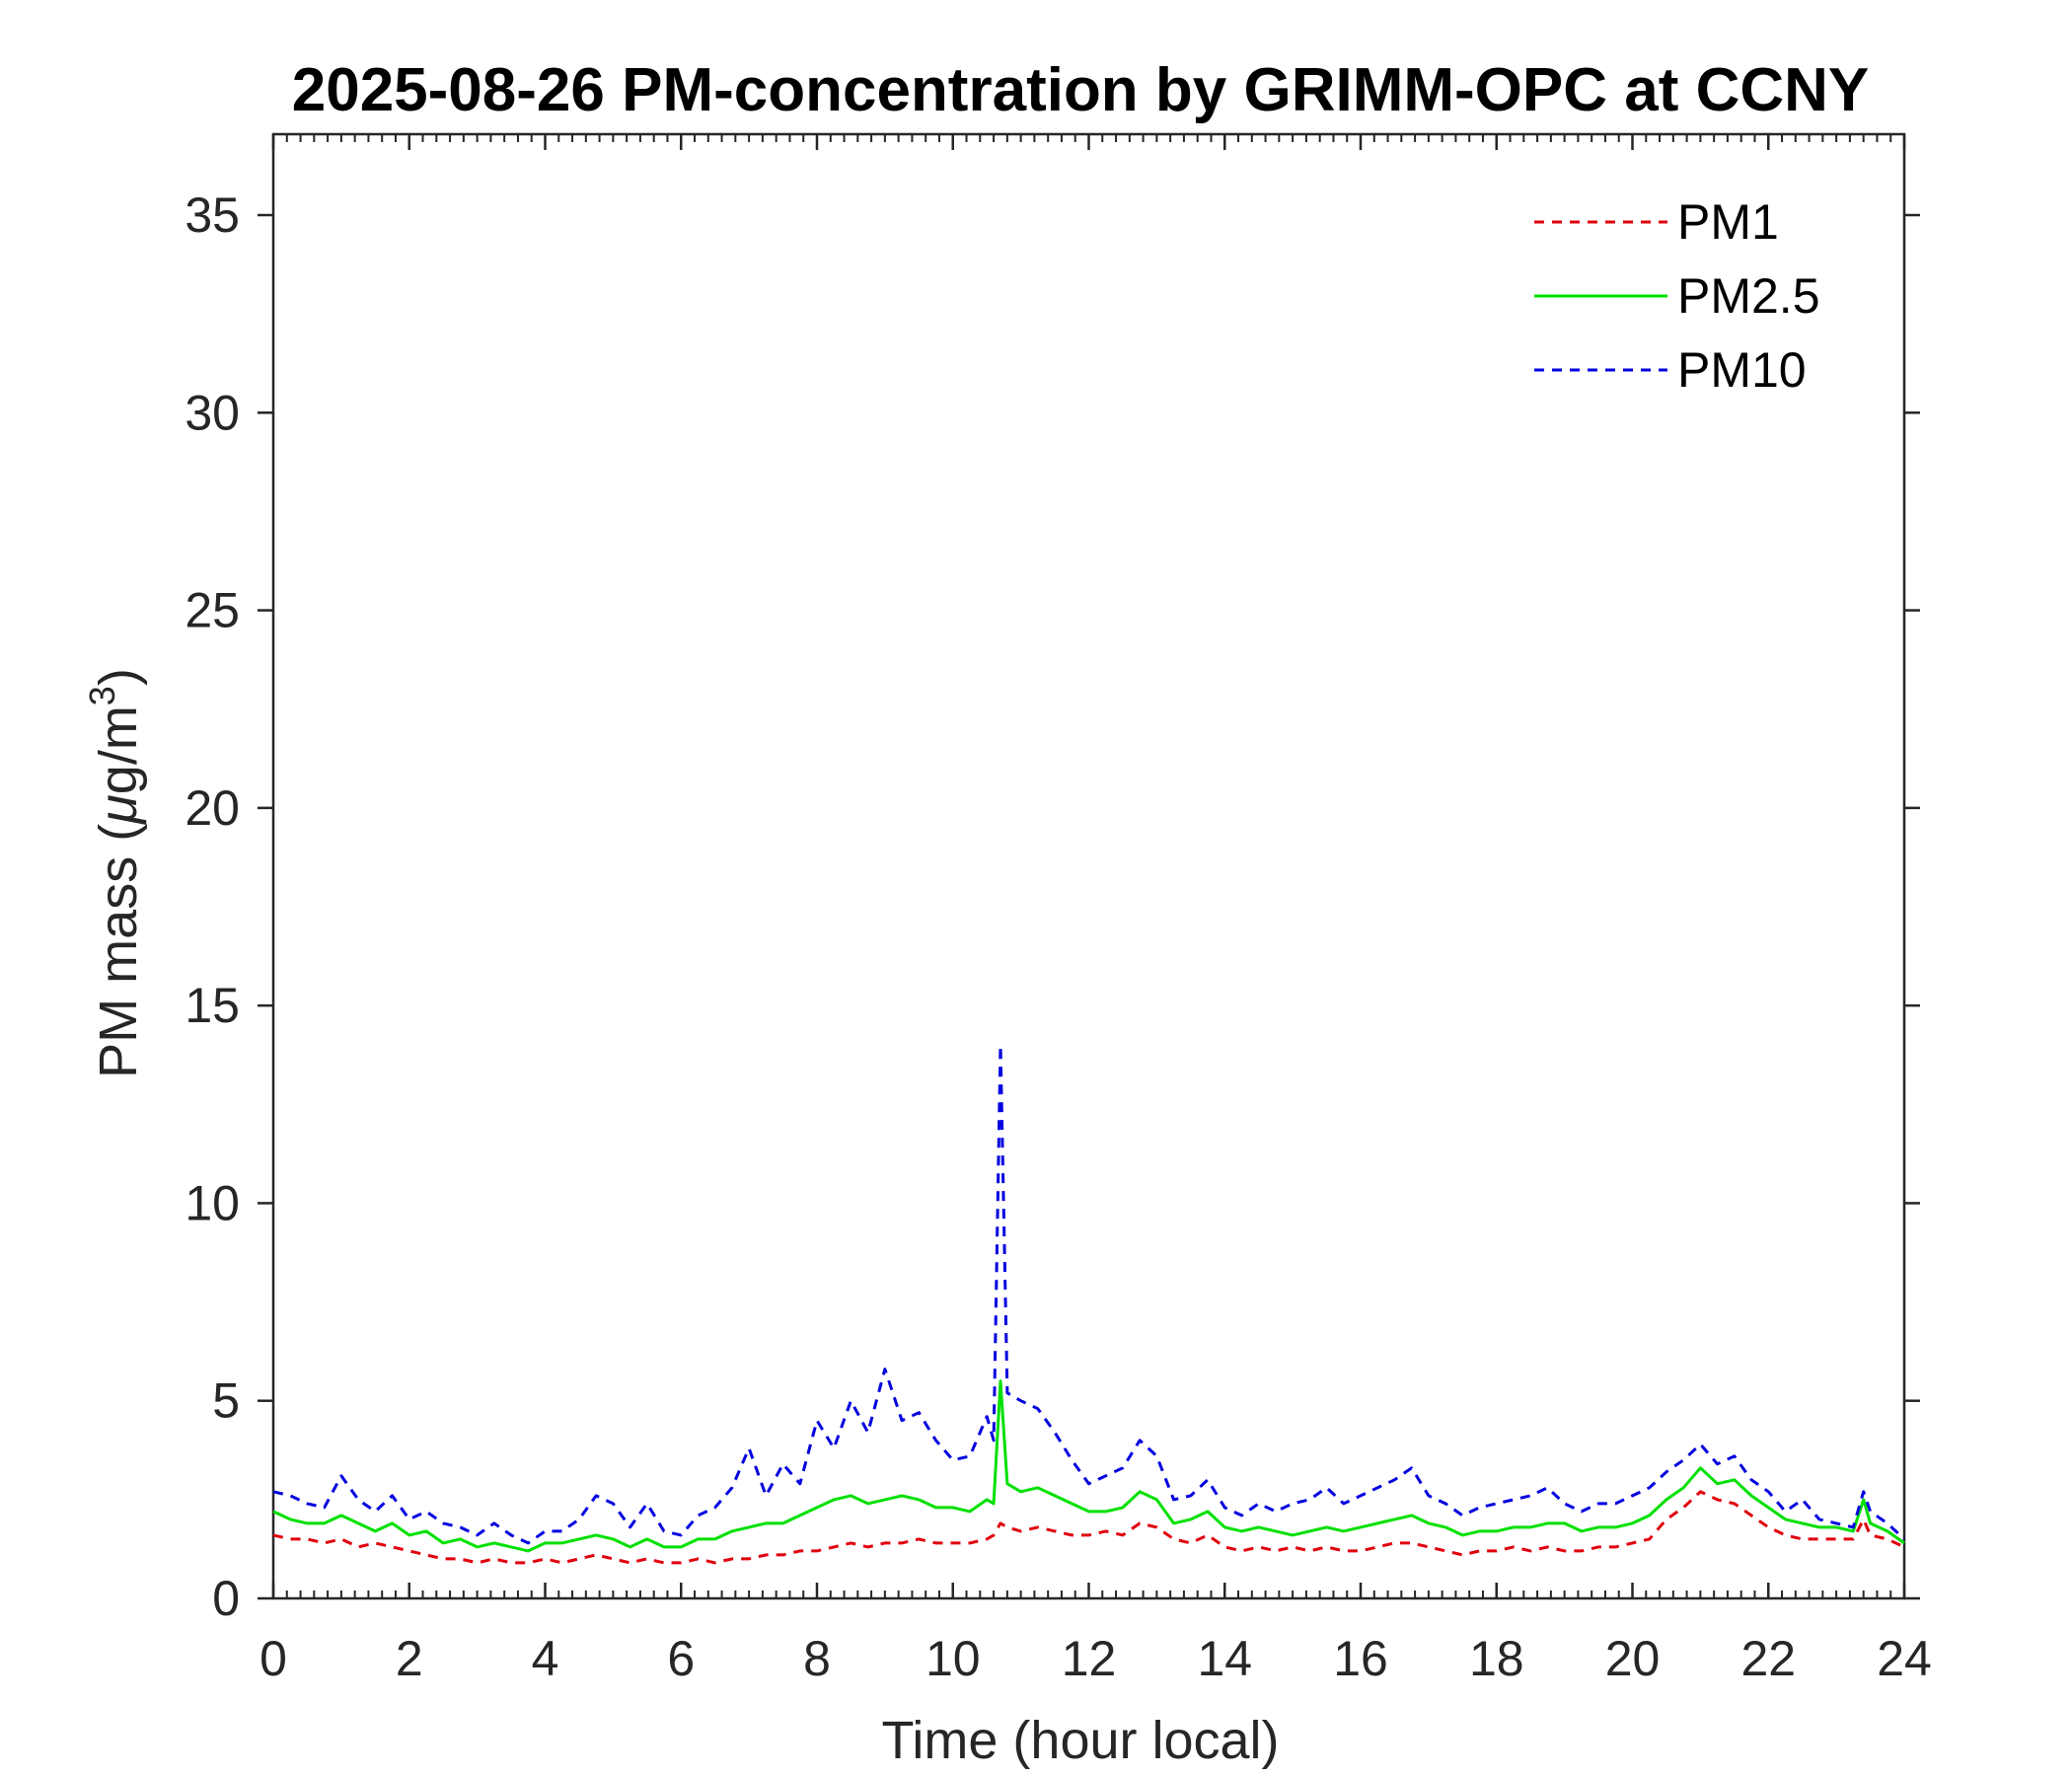 The height and width of the screenshot is (1776, 2072). Describe the element at coordinates (1633, 1659) in the screenshot. I see `x-tick-label: 20` at that location.